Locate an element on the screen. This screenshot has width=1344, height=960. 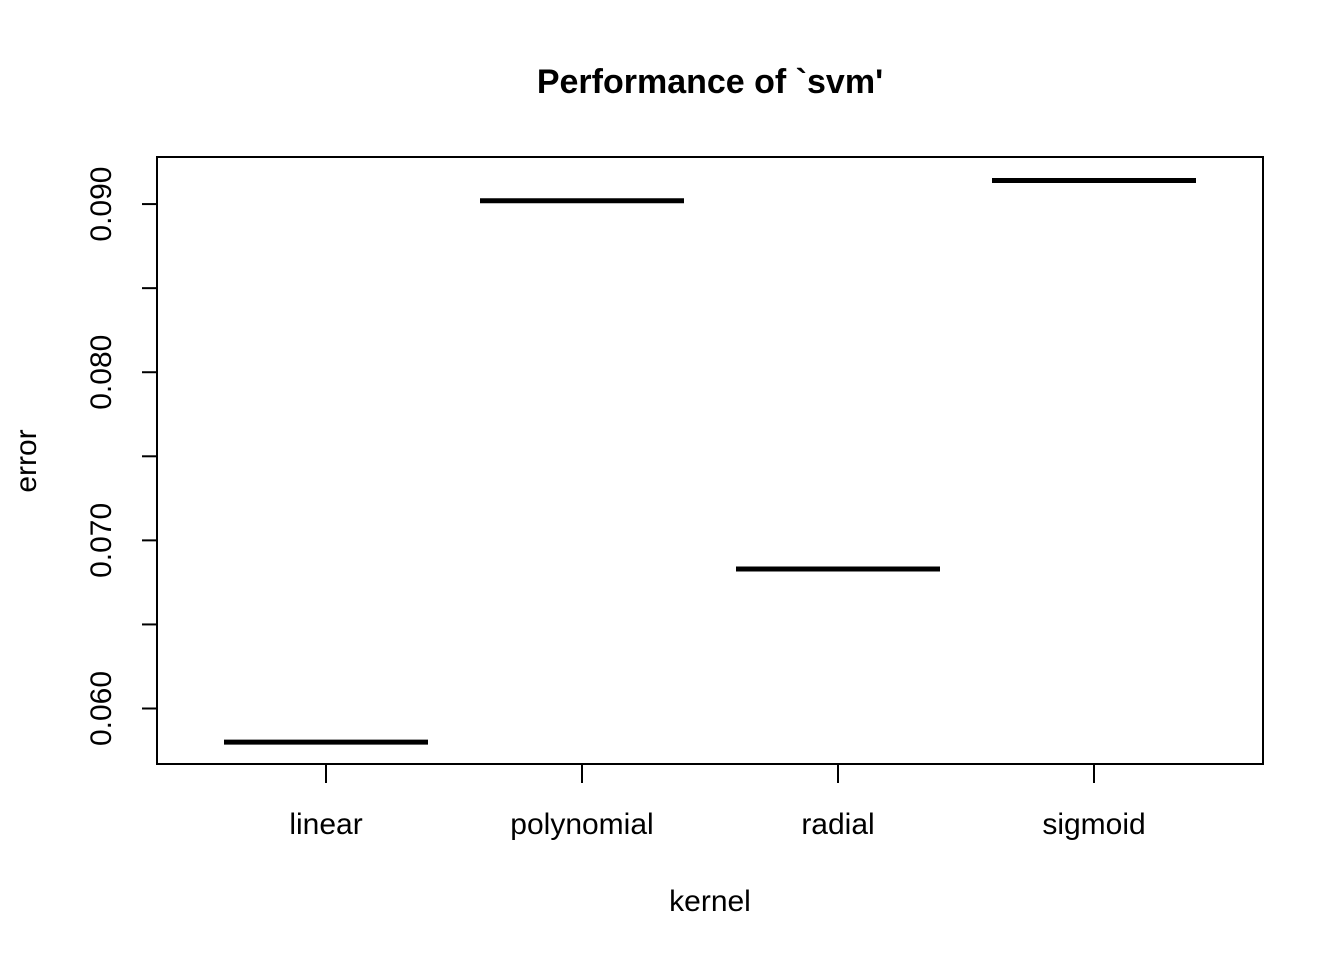
y-axis-label: error is located at coordinates (26, 460).